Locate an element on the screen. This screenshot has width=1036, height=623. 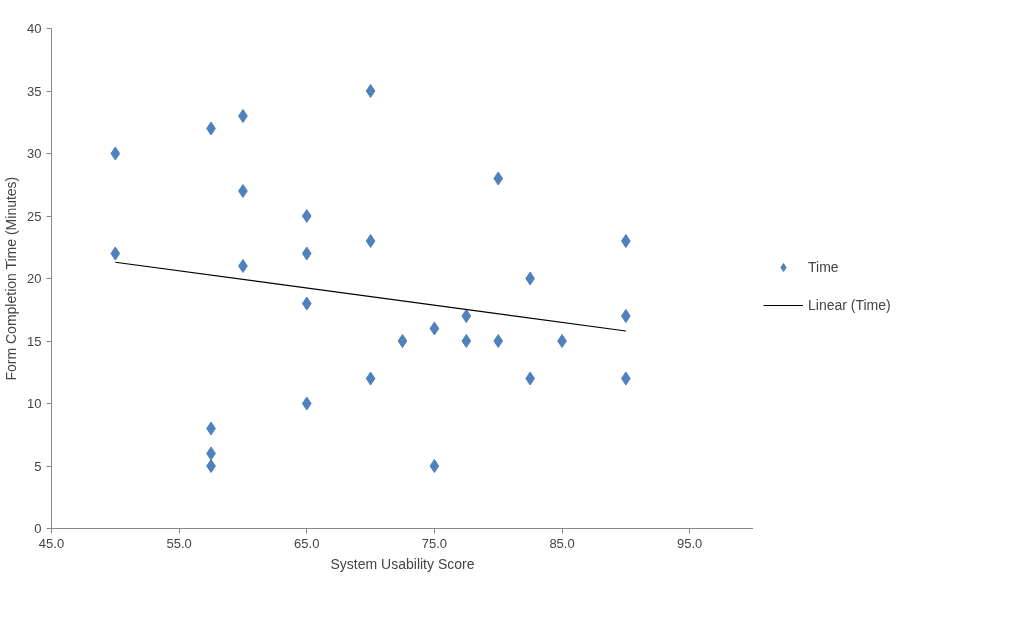
legend-label: Time is located at coordinates (823, 267).